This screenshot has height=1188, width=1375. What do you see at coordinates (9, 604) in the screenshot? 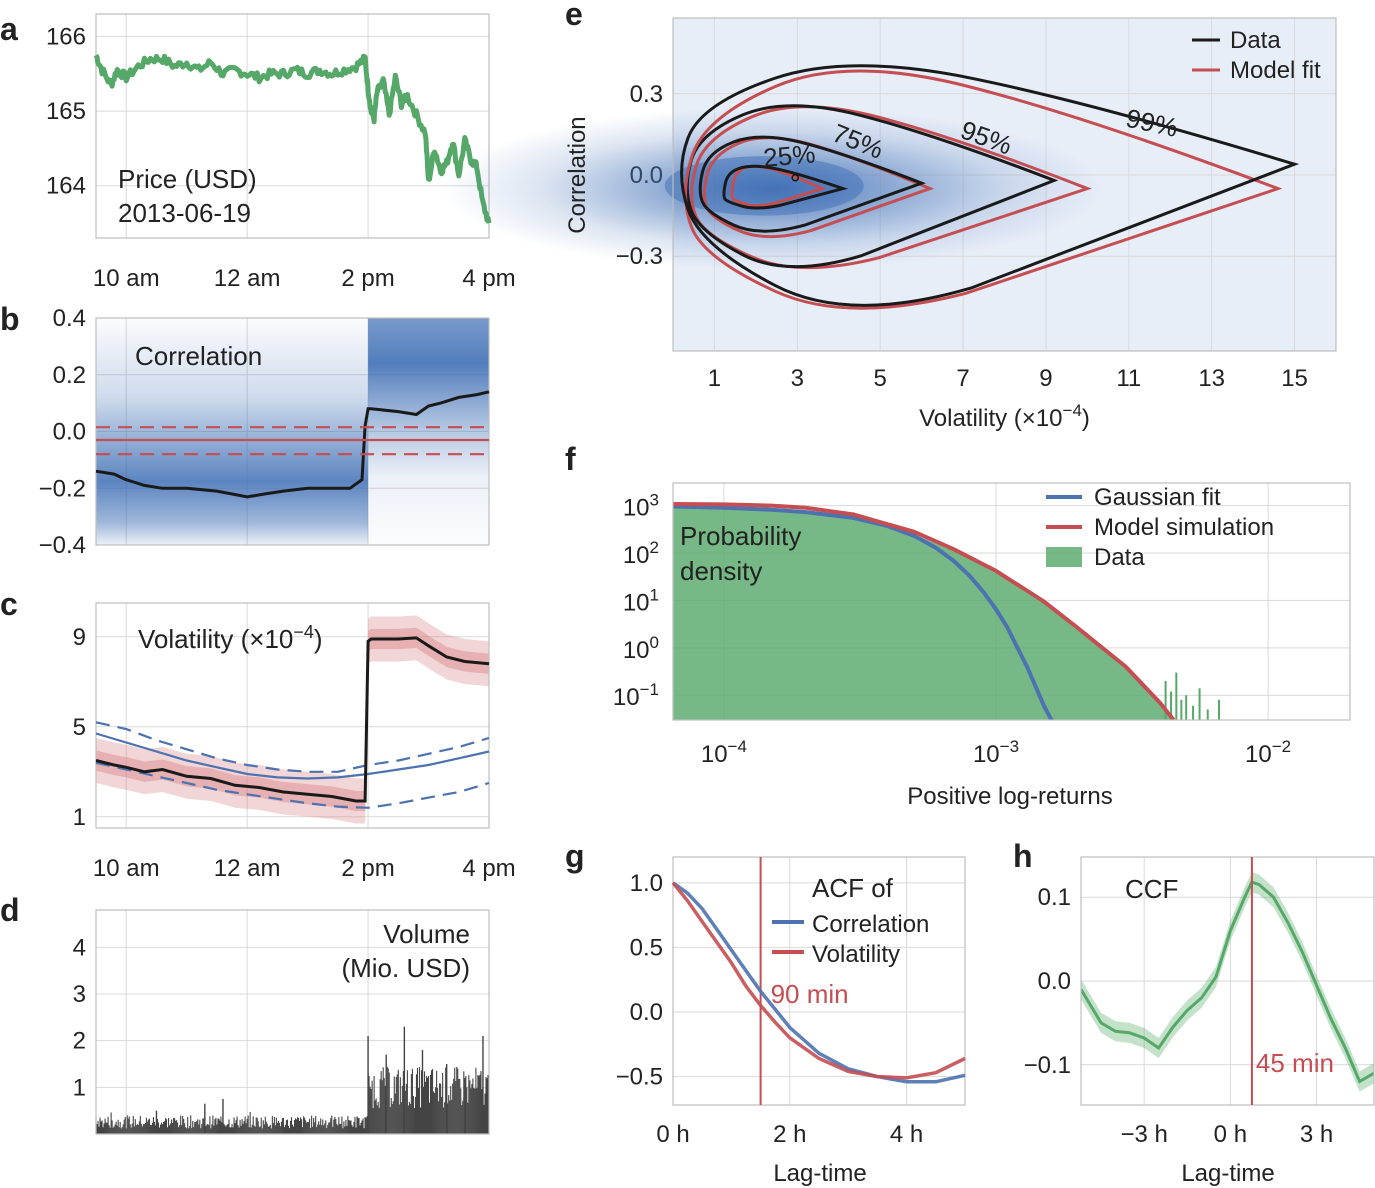
I see `panel-label-c: c` at bounding box center [9, 604].